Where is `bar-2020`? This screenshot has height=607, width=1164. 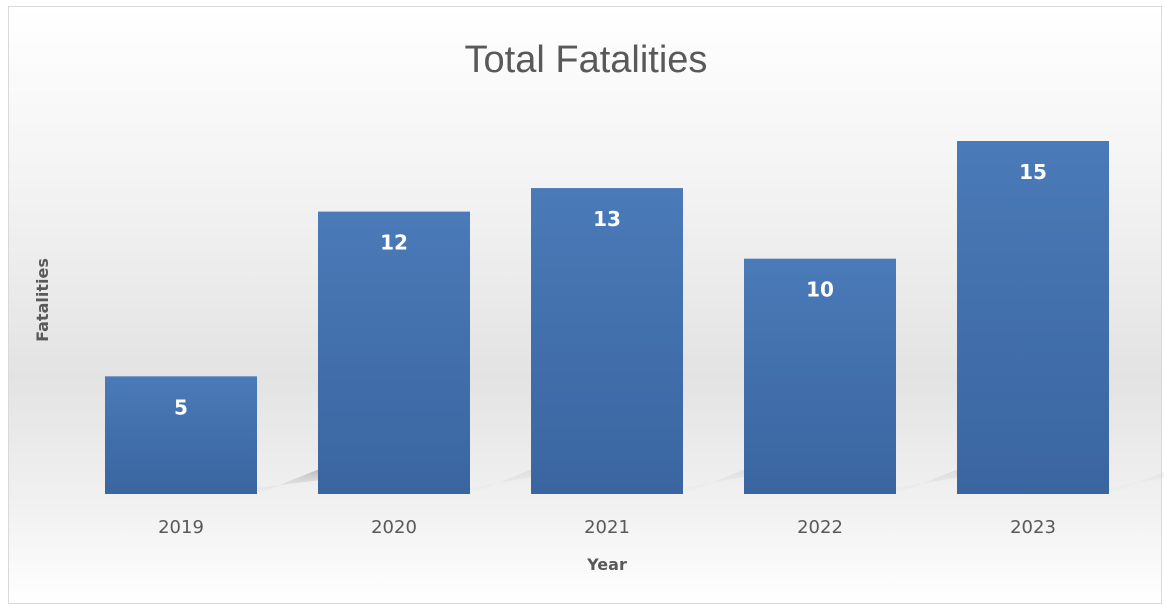 bar-2020 is located at coordinates (394, 352).